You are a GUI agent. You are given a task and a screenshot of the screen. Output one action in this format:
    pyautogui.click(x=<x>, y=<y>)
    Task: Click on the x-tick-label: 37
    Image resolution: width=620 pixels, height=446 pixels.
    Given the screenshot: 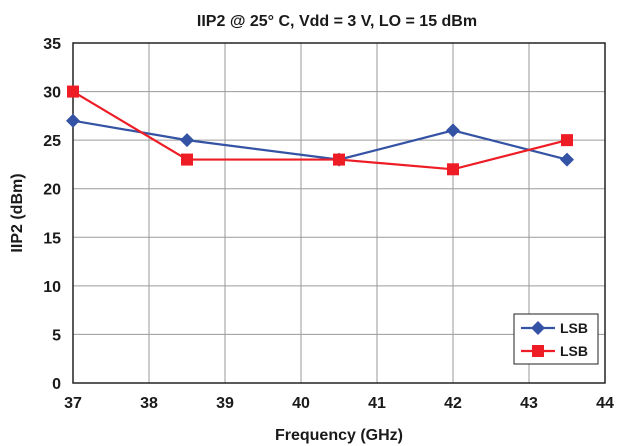 What is the action you would take?
    pyautogui.click(x=73, y=403)
    